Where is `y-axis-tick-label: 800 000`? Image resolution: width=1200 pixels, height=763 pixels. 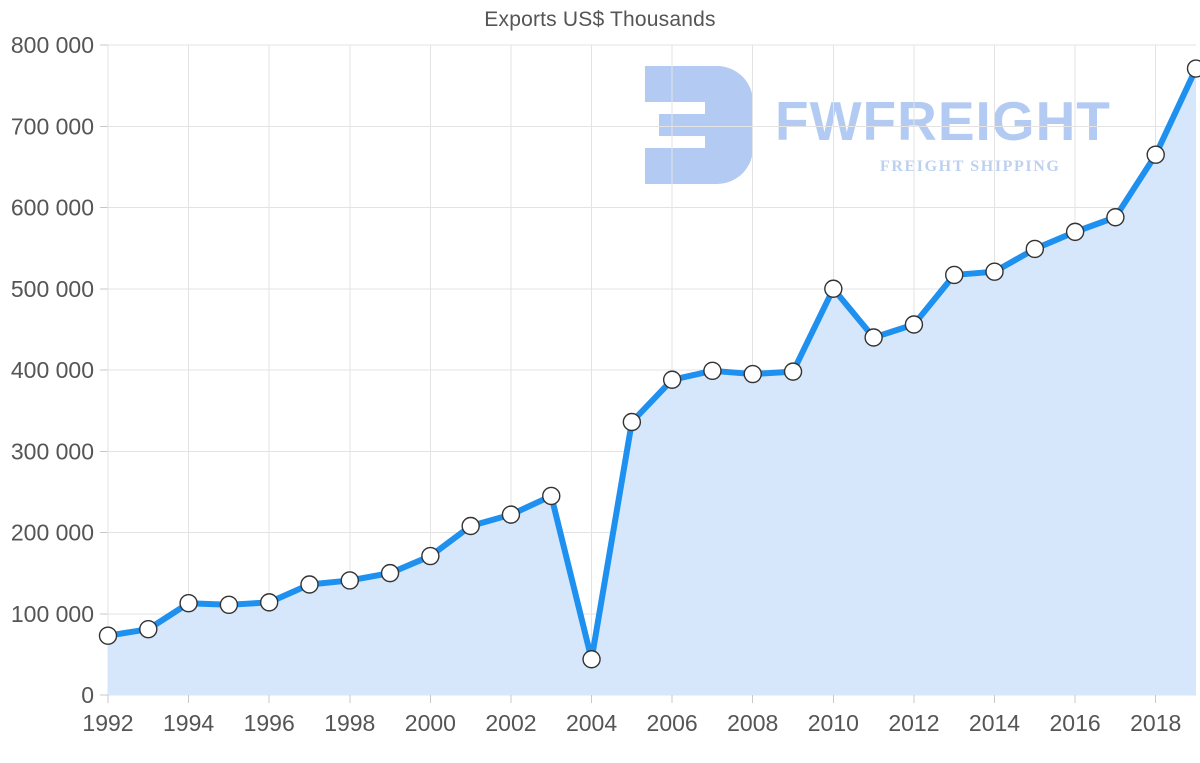 y-axis-tick-label: 800 000 is located at coordinates (52, 45).